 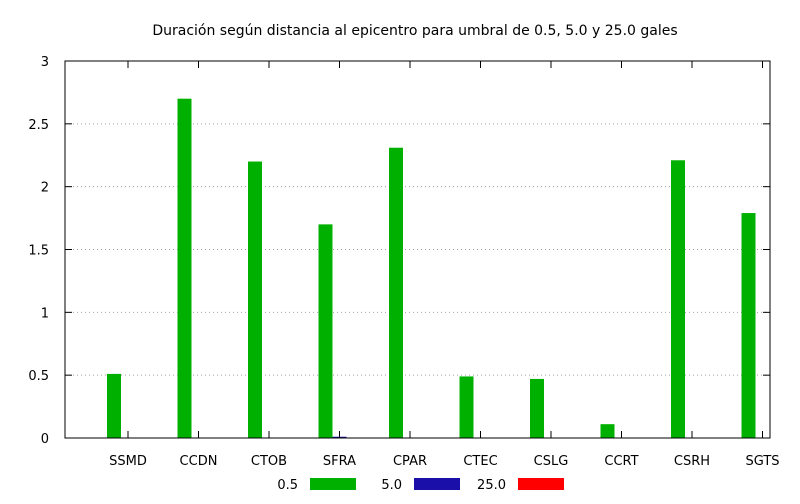 I want to click on bar-0.5-CCDN, so click(x=184, y=268).